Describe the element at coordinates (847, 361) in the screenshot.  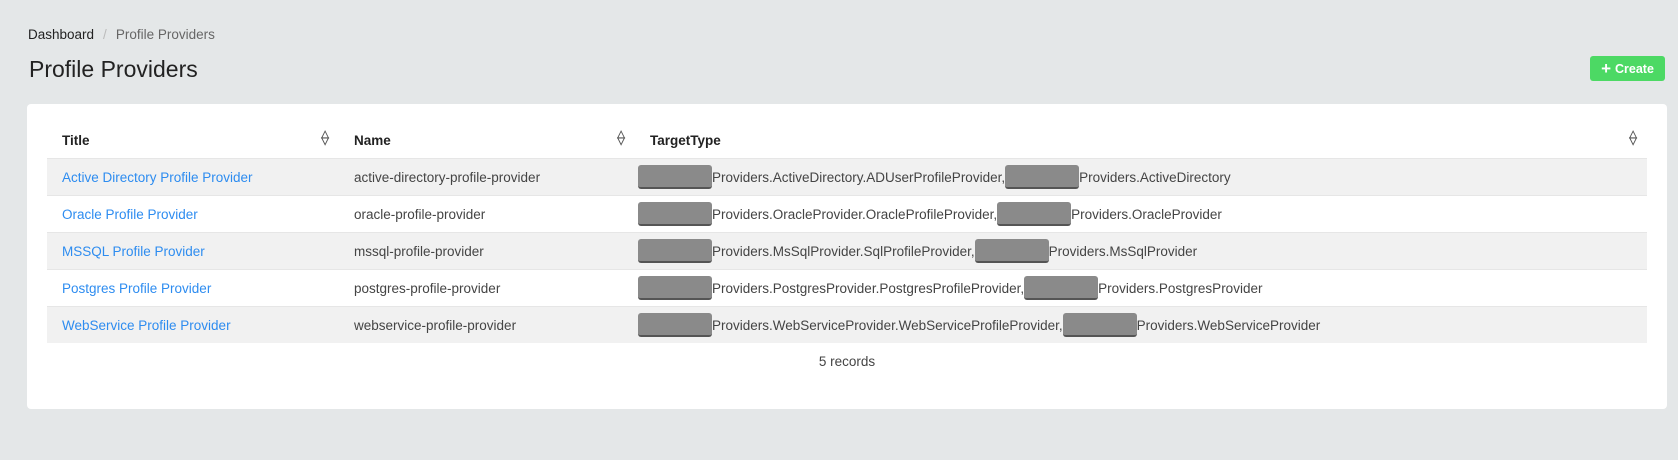
I see `record-count: 5 records` at that location.